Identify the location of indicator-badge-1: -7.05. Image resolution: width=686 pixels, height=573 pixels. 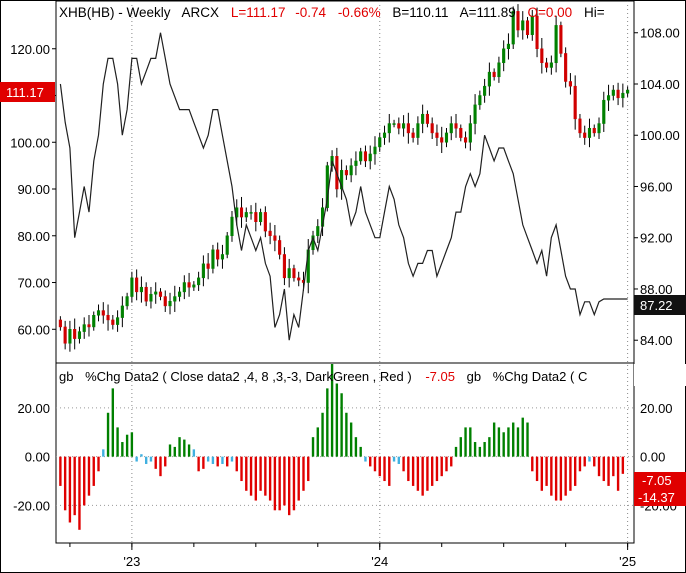
(660, 480).